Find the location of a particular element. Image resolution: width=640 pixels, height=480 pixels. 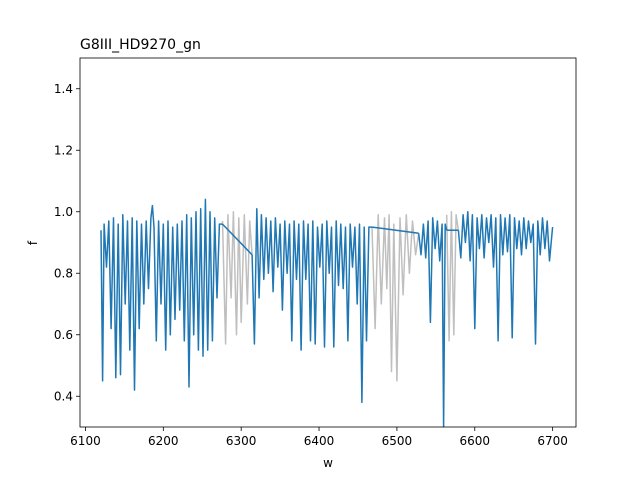

x-tick-label: 6300 is located at coordinates (241, 441).